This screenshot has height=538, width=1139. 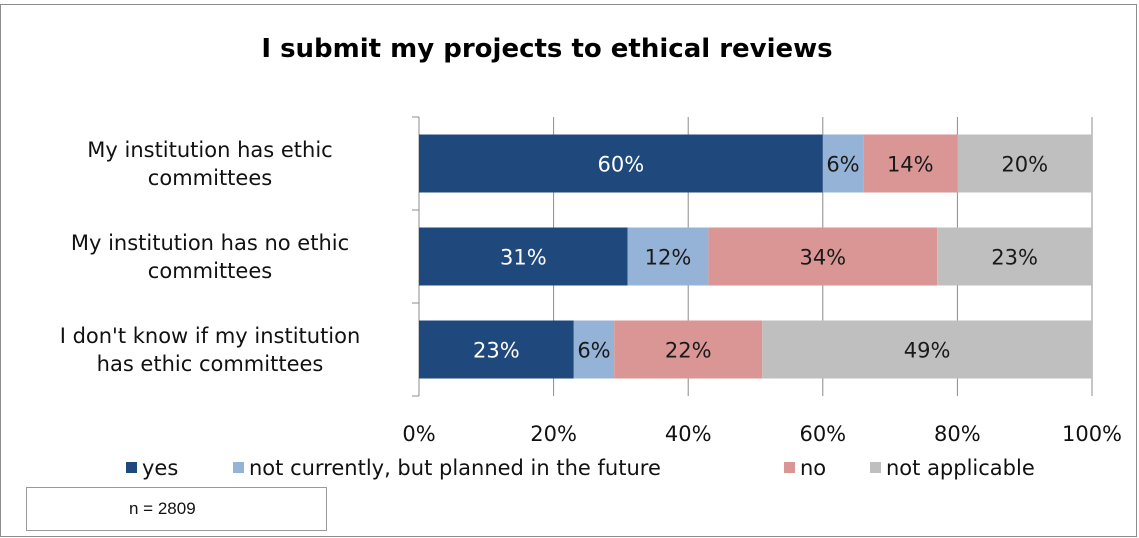 What do you see at coordinates (210, 335) in the screenshot?
I see `category-label-line: I don't know if my institution` at bounding box center [210, 335].